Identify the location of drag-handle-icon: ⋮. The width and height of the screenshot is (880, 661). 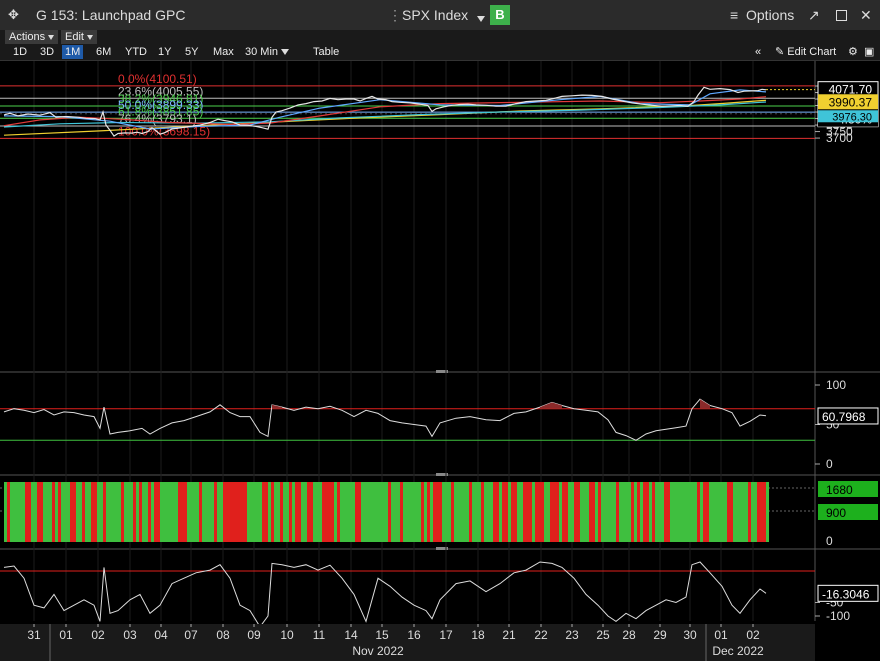
(395, 15).